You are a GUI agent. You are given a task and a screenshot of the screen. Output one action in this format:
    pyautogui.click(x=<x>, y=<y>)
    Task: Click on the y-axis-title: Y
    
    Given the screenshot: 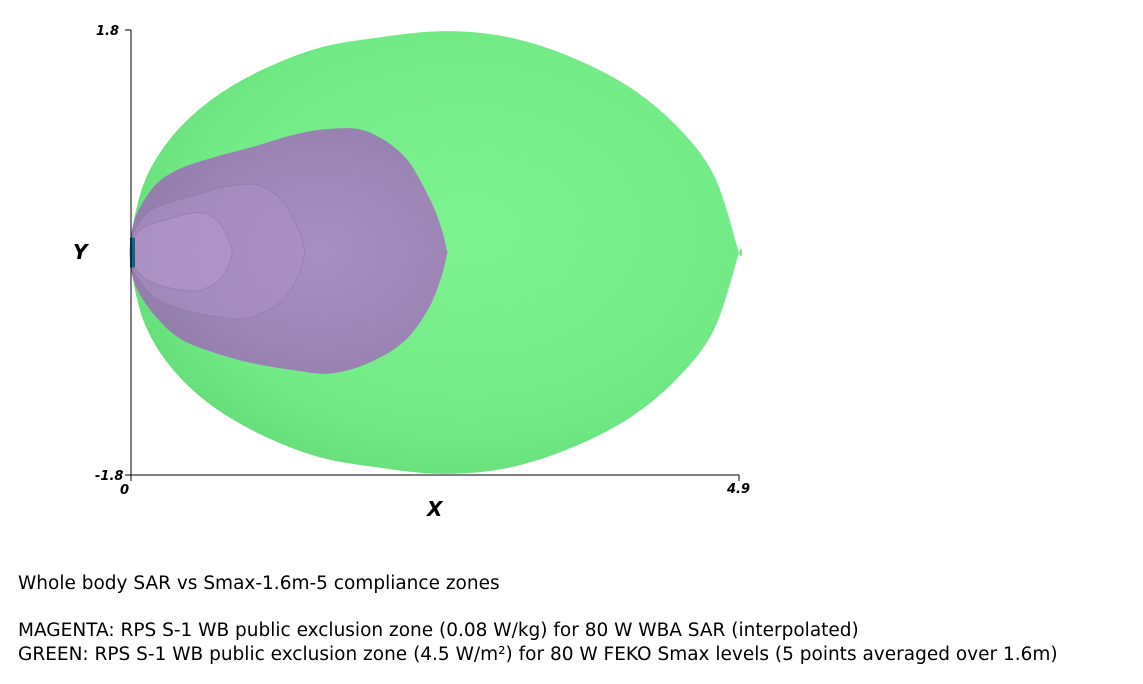 What is the action you would take?
    pyautogui.click(x=81, y=252)
    